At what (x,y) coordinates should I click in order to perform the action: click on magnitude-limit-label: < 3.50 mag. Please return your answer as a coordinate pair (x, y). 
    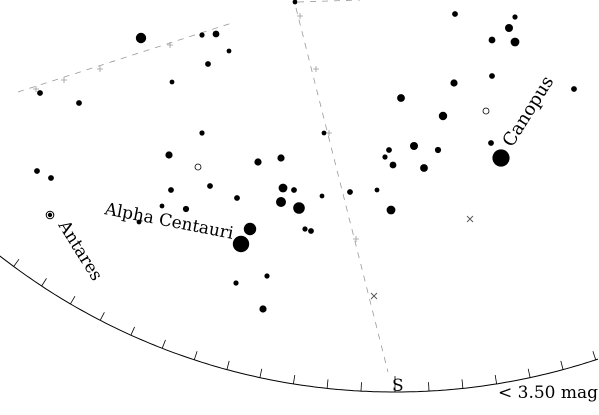
    Looking at the image, I should click on (548, 393).